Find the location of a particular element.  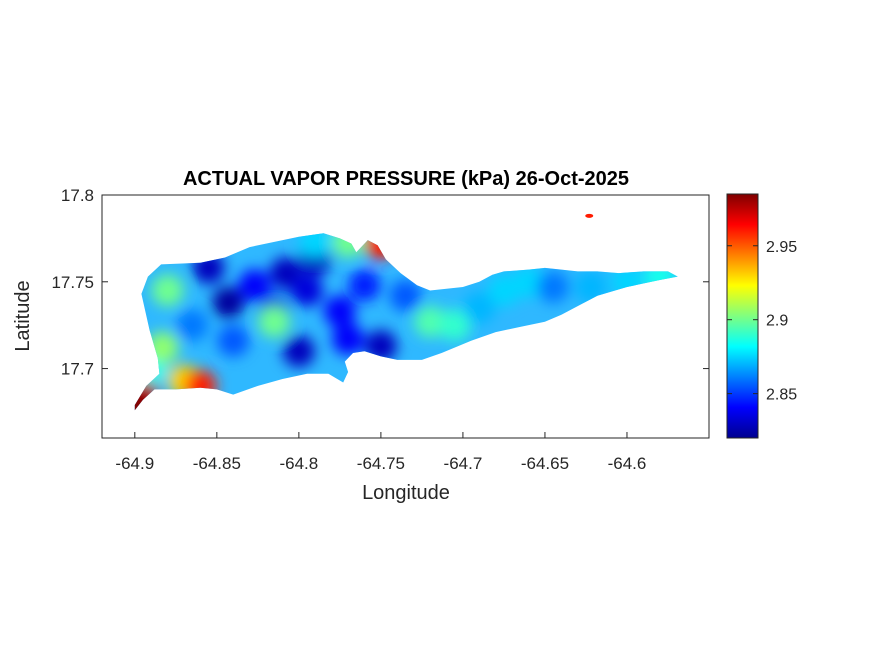

colorbar-tick-label: 2.85 is located at coordinates (781, 395).